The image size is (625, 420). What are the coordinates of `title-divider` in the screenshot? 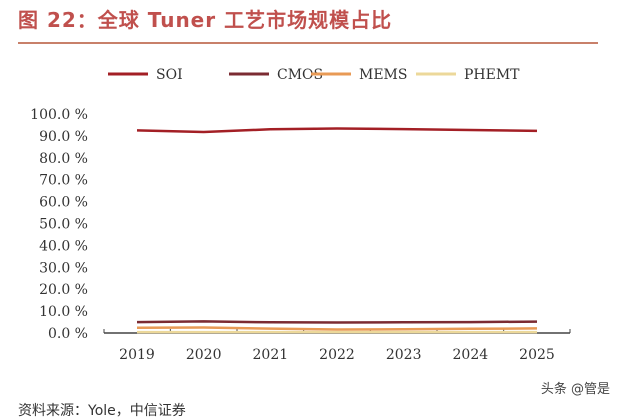 It's located at (308, 43).